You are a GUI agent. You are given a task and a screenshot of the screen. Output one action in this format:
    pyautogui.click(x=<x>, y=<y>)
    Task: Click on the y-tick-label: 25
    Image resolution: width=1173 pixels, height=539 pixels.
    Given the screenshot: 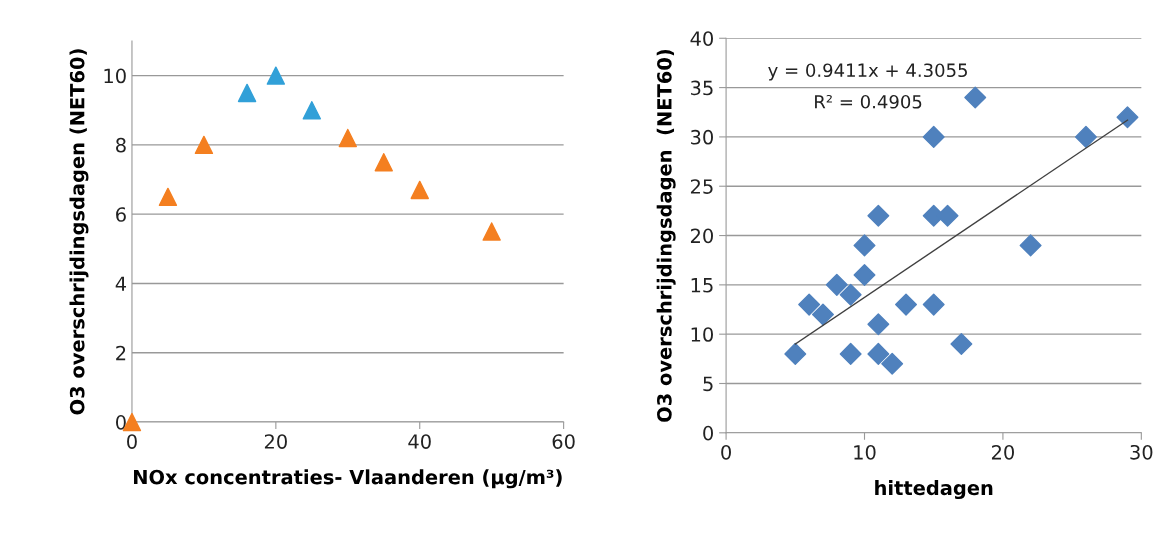 What is the action you would take?
    pyautogui.click(x=701, y=186)
    